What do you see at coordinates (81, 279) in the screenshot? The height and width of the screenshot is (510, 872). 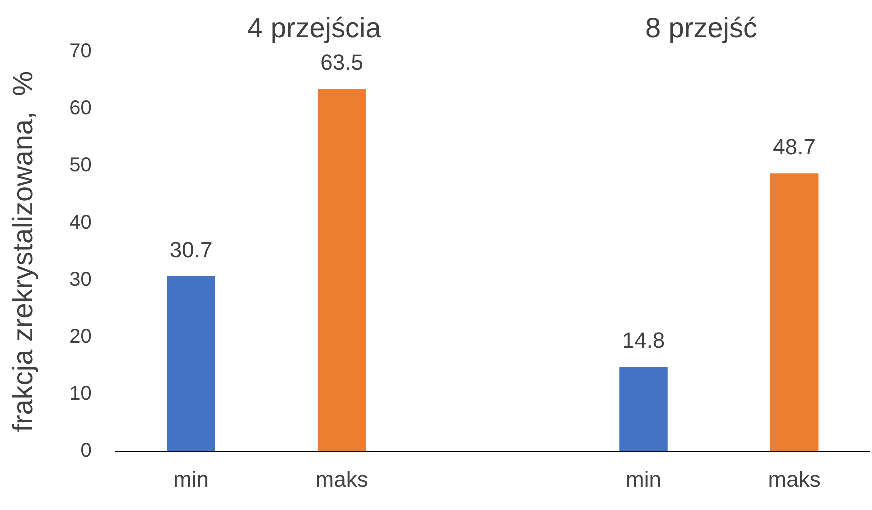 I see `y-tick-label: 30` at bounding box center [81, 279].